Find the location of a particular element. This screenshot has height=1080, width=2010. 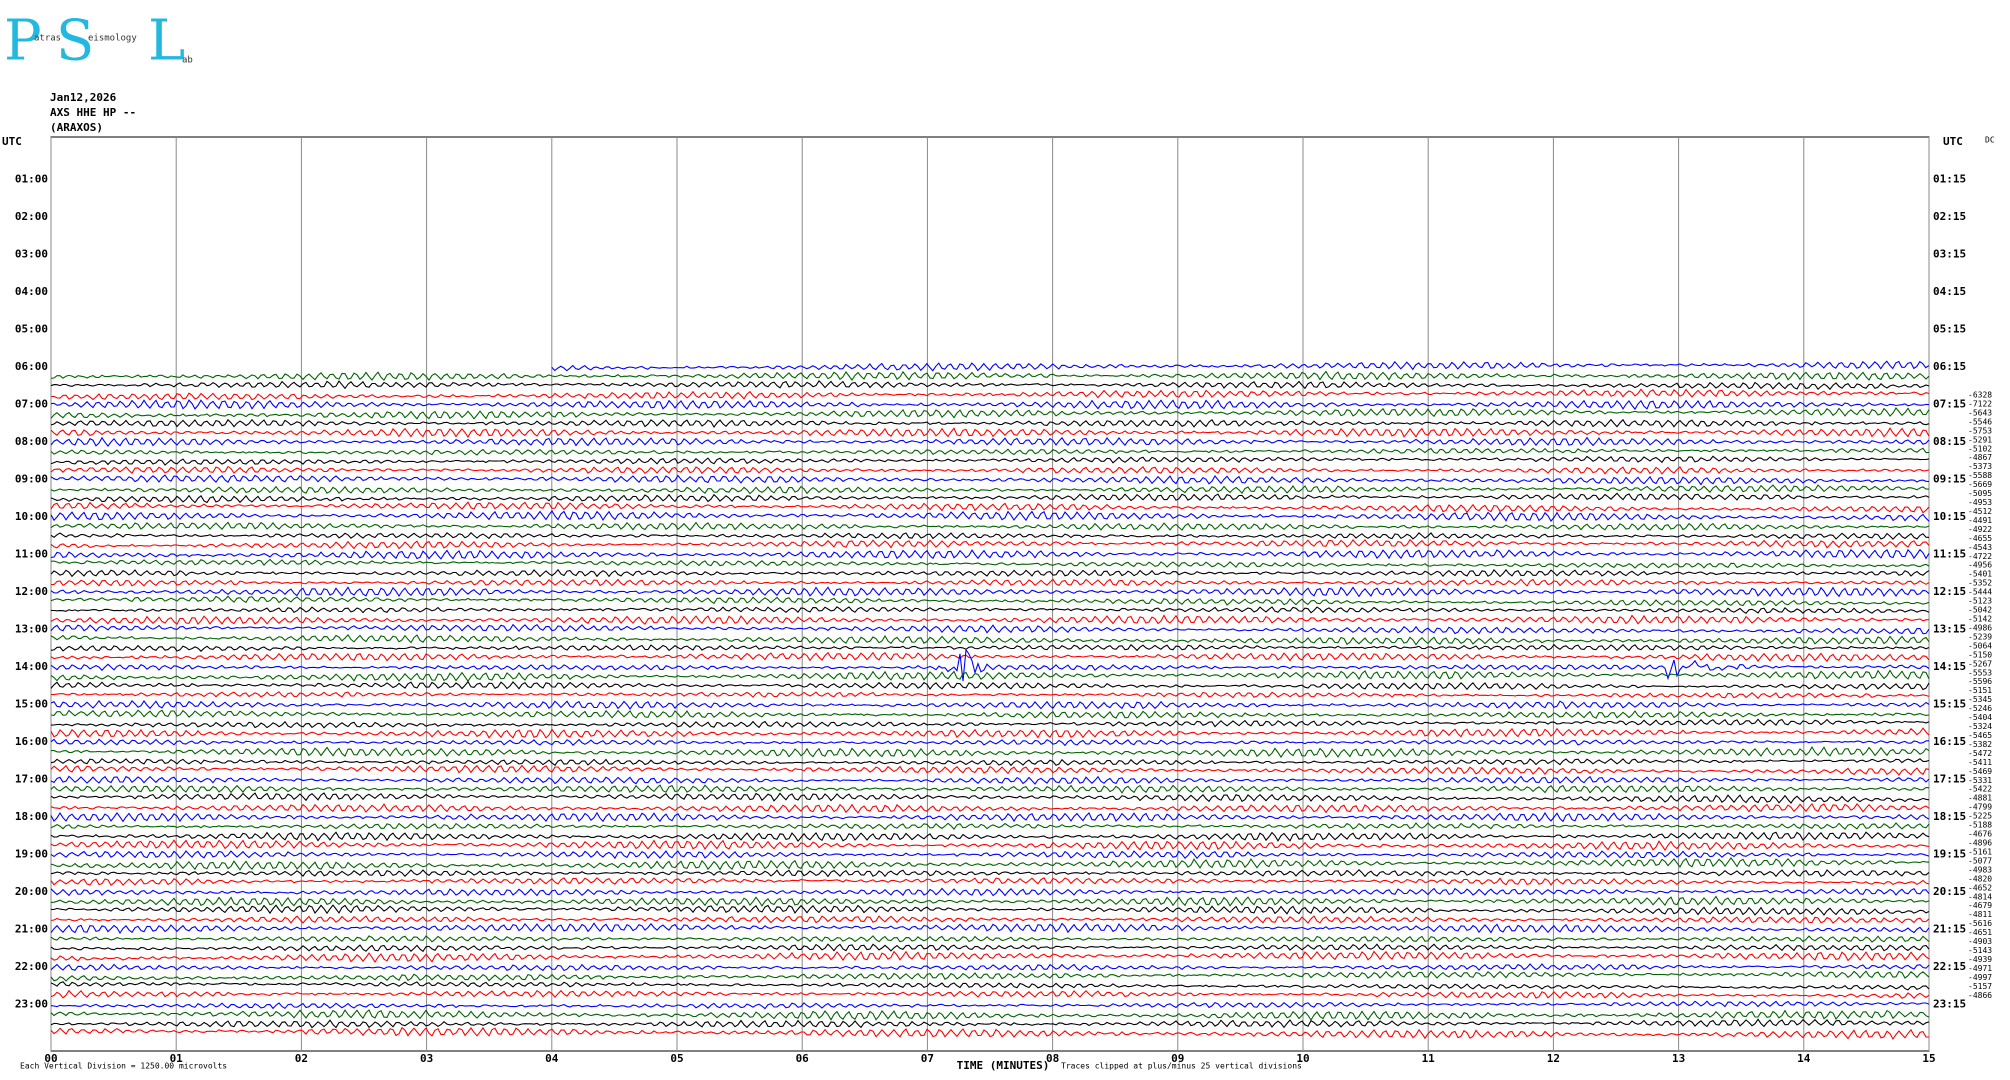

dc-offset: -4939 is located at coordinates (1980, 959).